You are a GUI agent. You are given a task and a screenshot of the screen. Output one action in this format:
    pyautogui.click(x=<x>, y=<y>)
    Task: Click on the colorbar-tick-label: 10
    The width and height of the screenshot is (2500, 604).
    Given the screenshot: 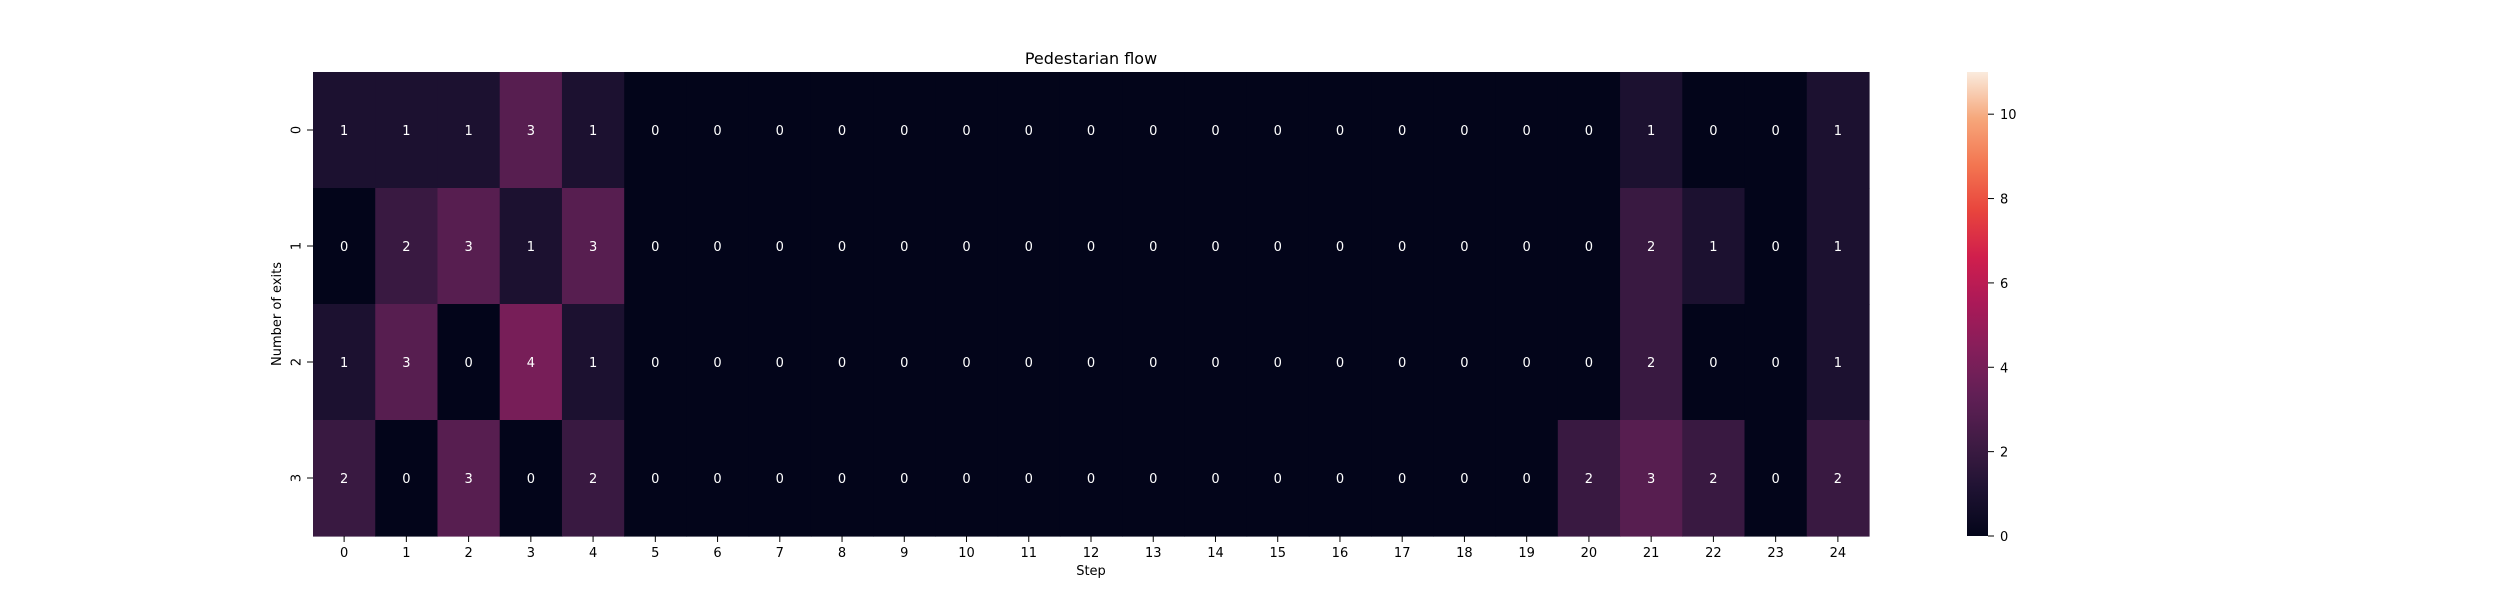 What is the action you would take?
    pyautogui.click(x=2008, y=115)
    